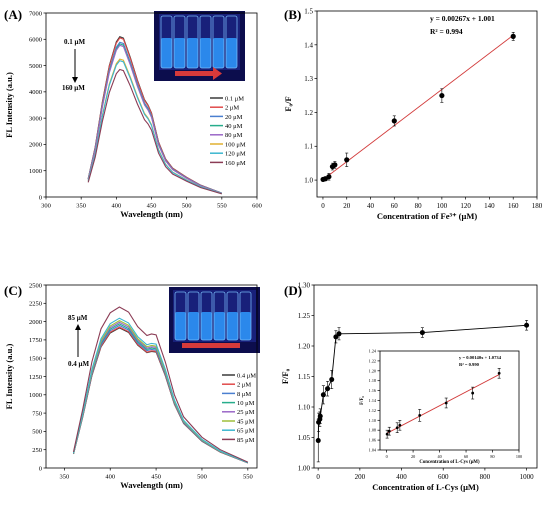 The image size is (550, 523). Describe the element at coordinates (246, 440) in the screenshot. I see `panel-c-legend-label-8: 85 μM` at that location.